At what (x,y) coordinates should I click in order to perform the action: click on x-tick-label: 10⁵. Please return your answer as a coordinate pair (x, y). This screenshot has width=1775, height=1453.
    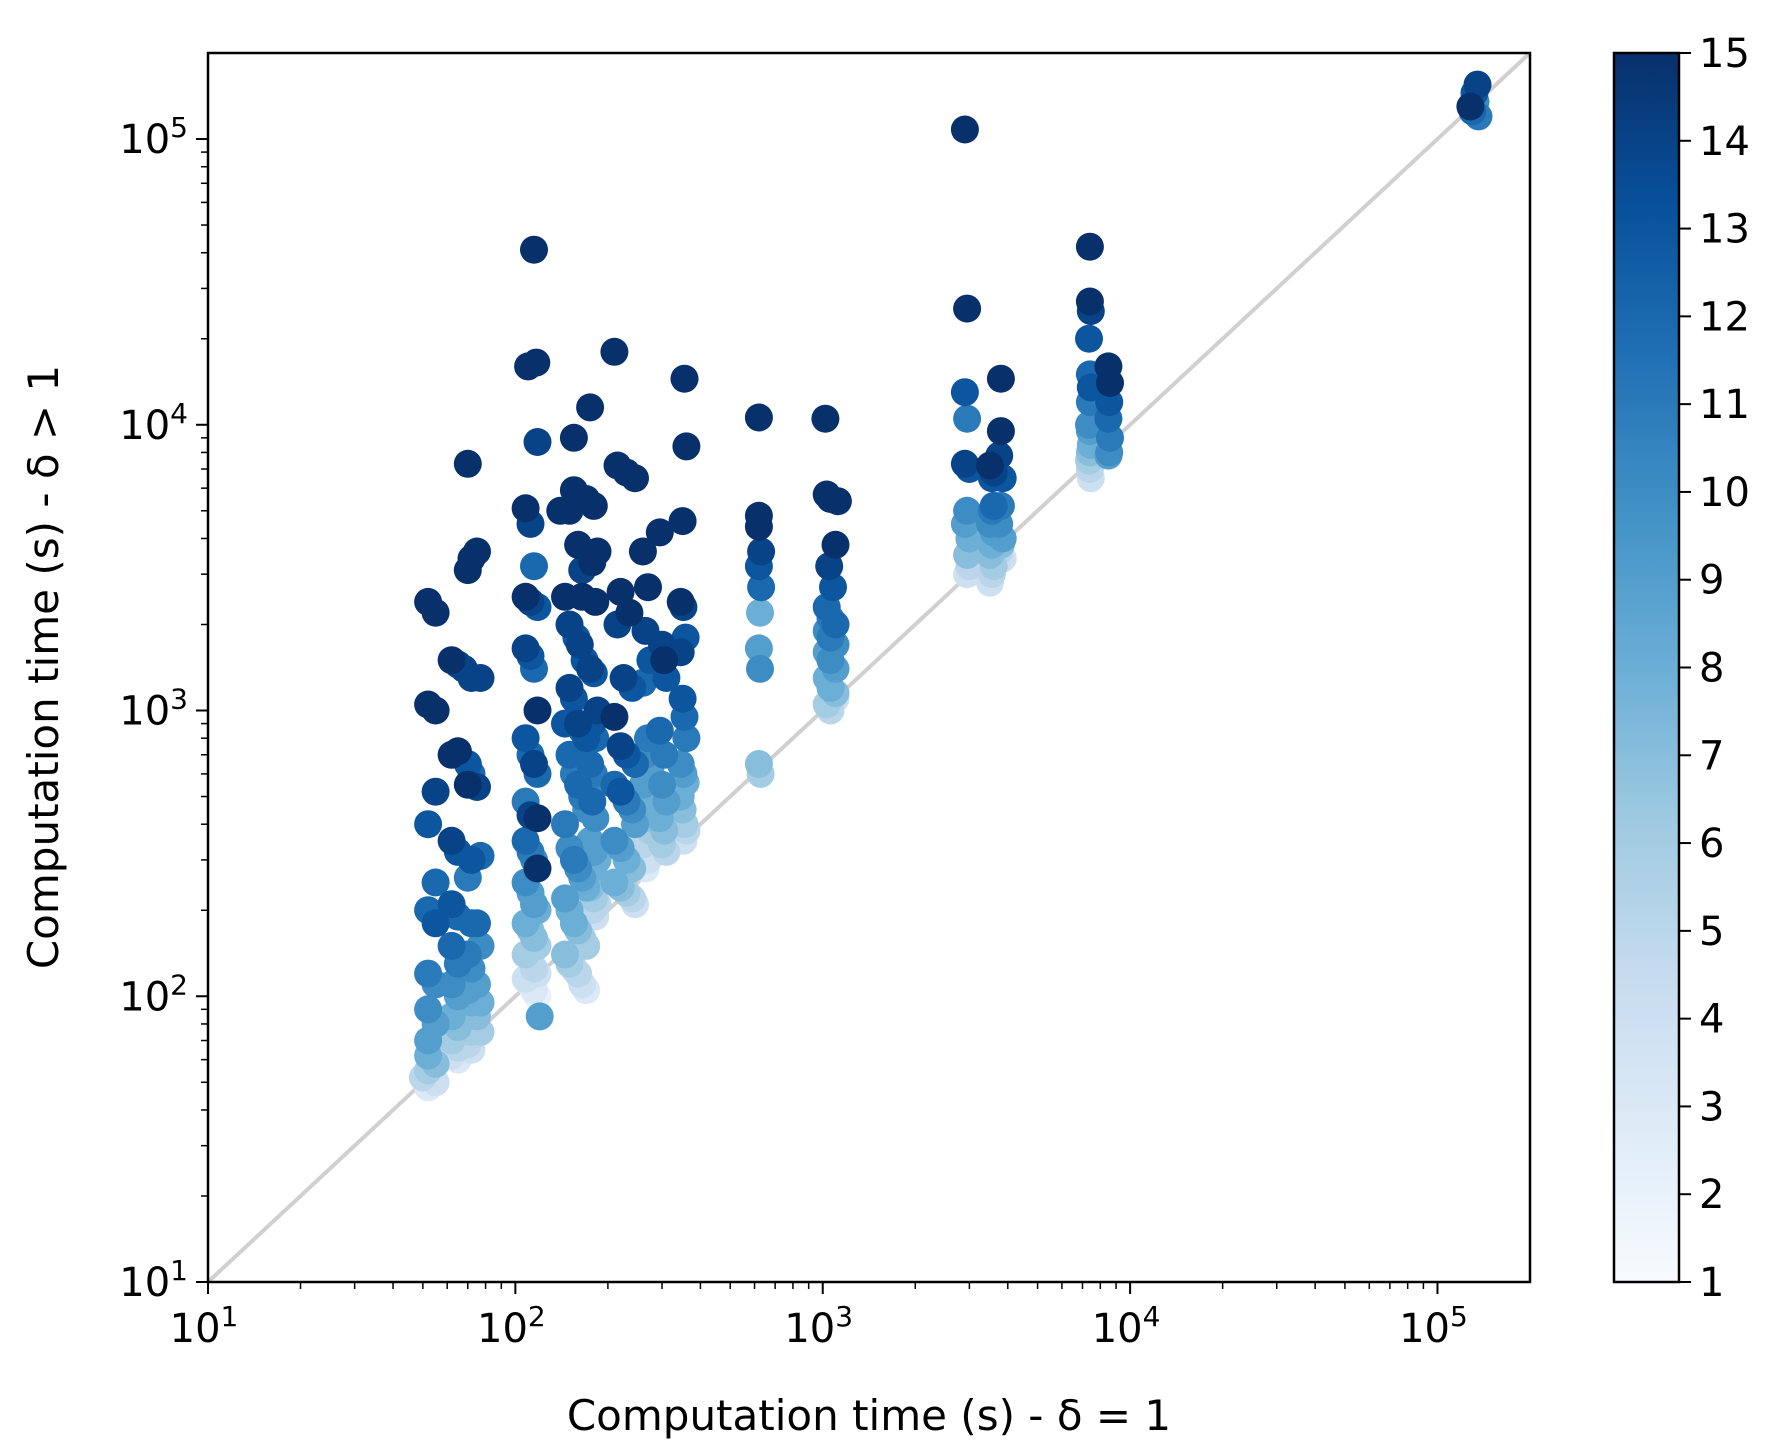
    Looking at the image, I should click on (1433, 1326).